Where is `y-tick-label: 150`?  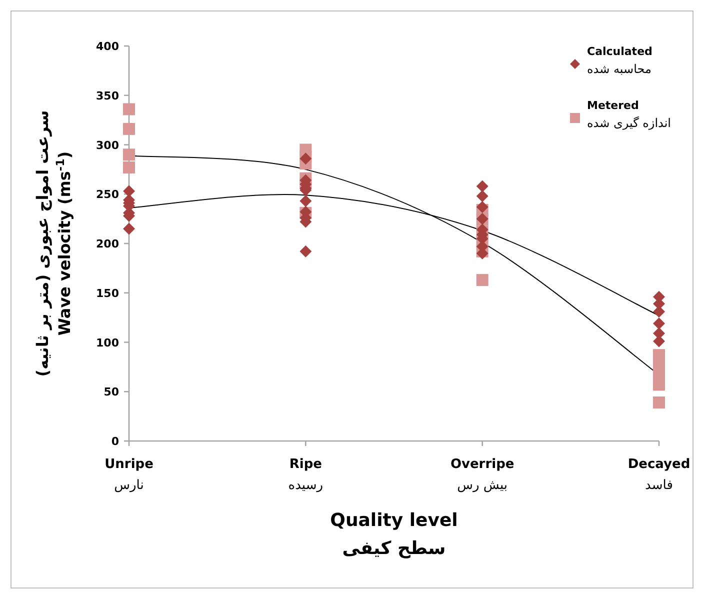 y-tick-label: 150 is located at coordinates (108, 293).